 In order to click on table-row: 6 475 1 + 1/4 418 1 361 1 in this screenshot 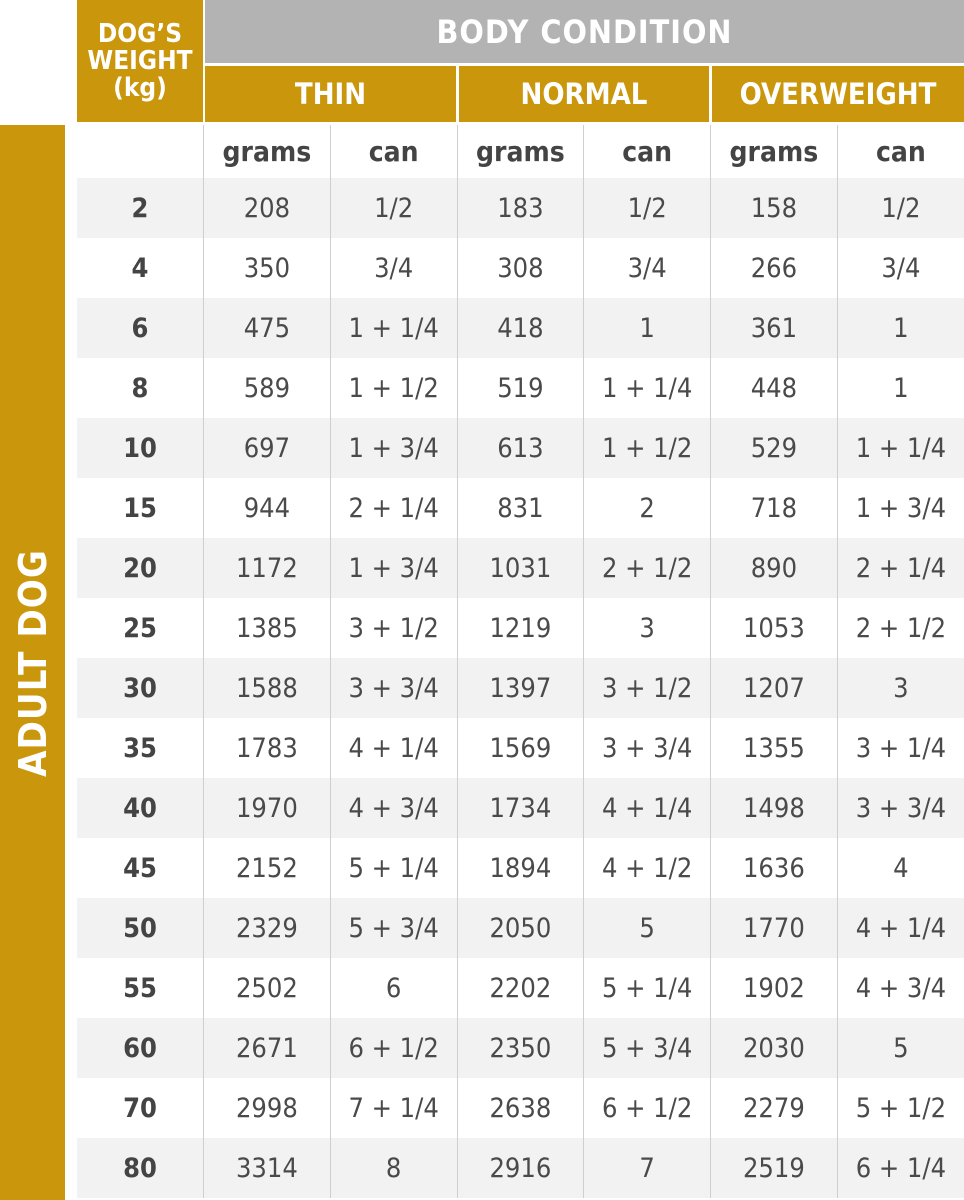, I will do `click(520, 328)`.